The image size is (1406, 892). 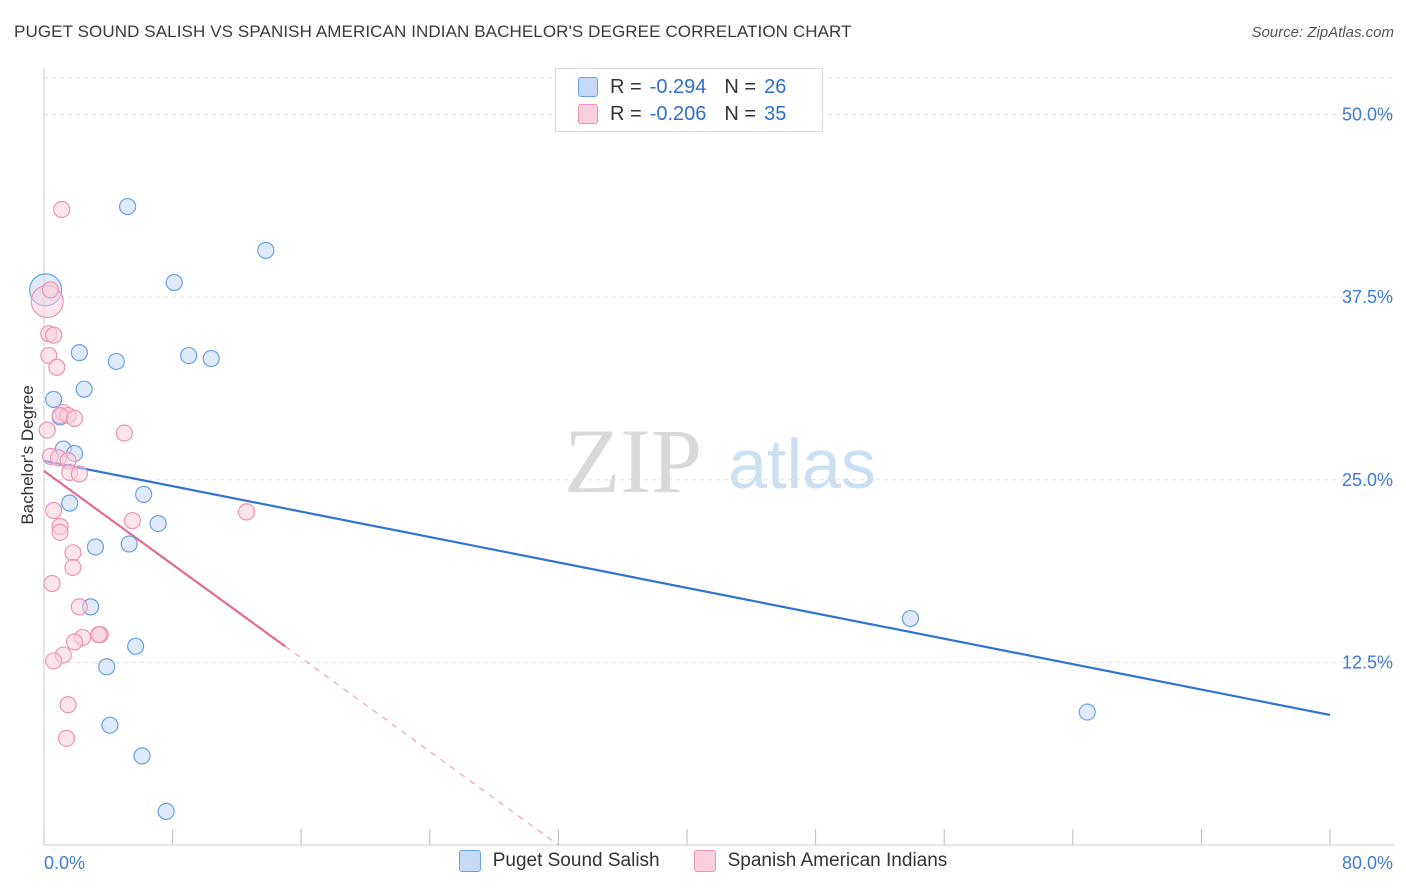 I want to click on series-name-spanish-american: Spanish American Indians, so click(x=837, y=860).